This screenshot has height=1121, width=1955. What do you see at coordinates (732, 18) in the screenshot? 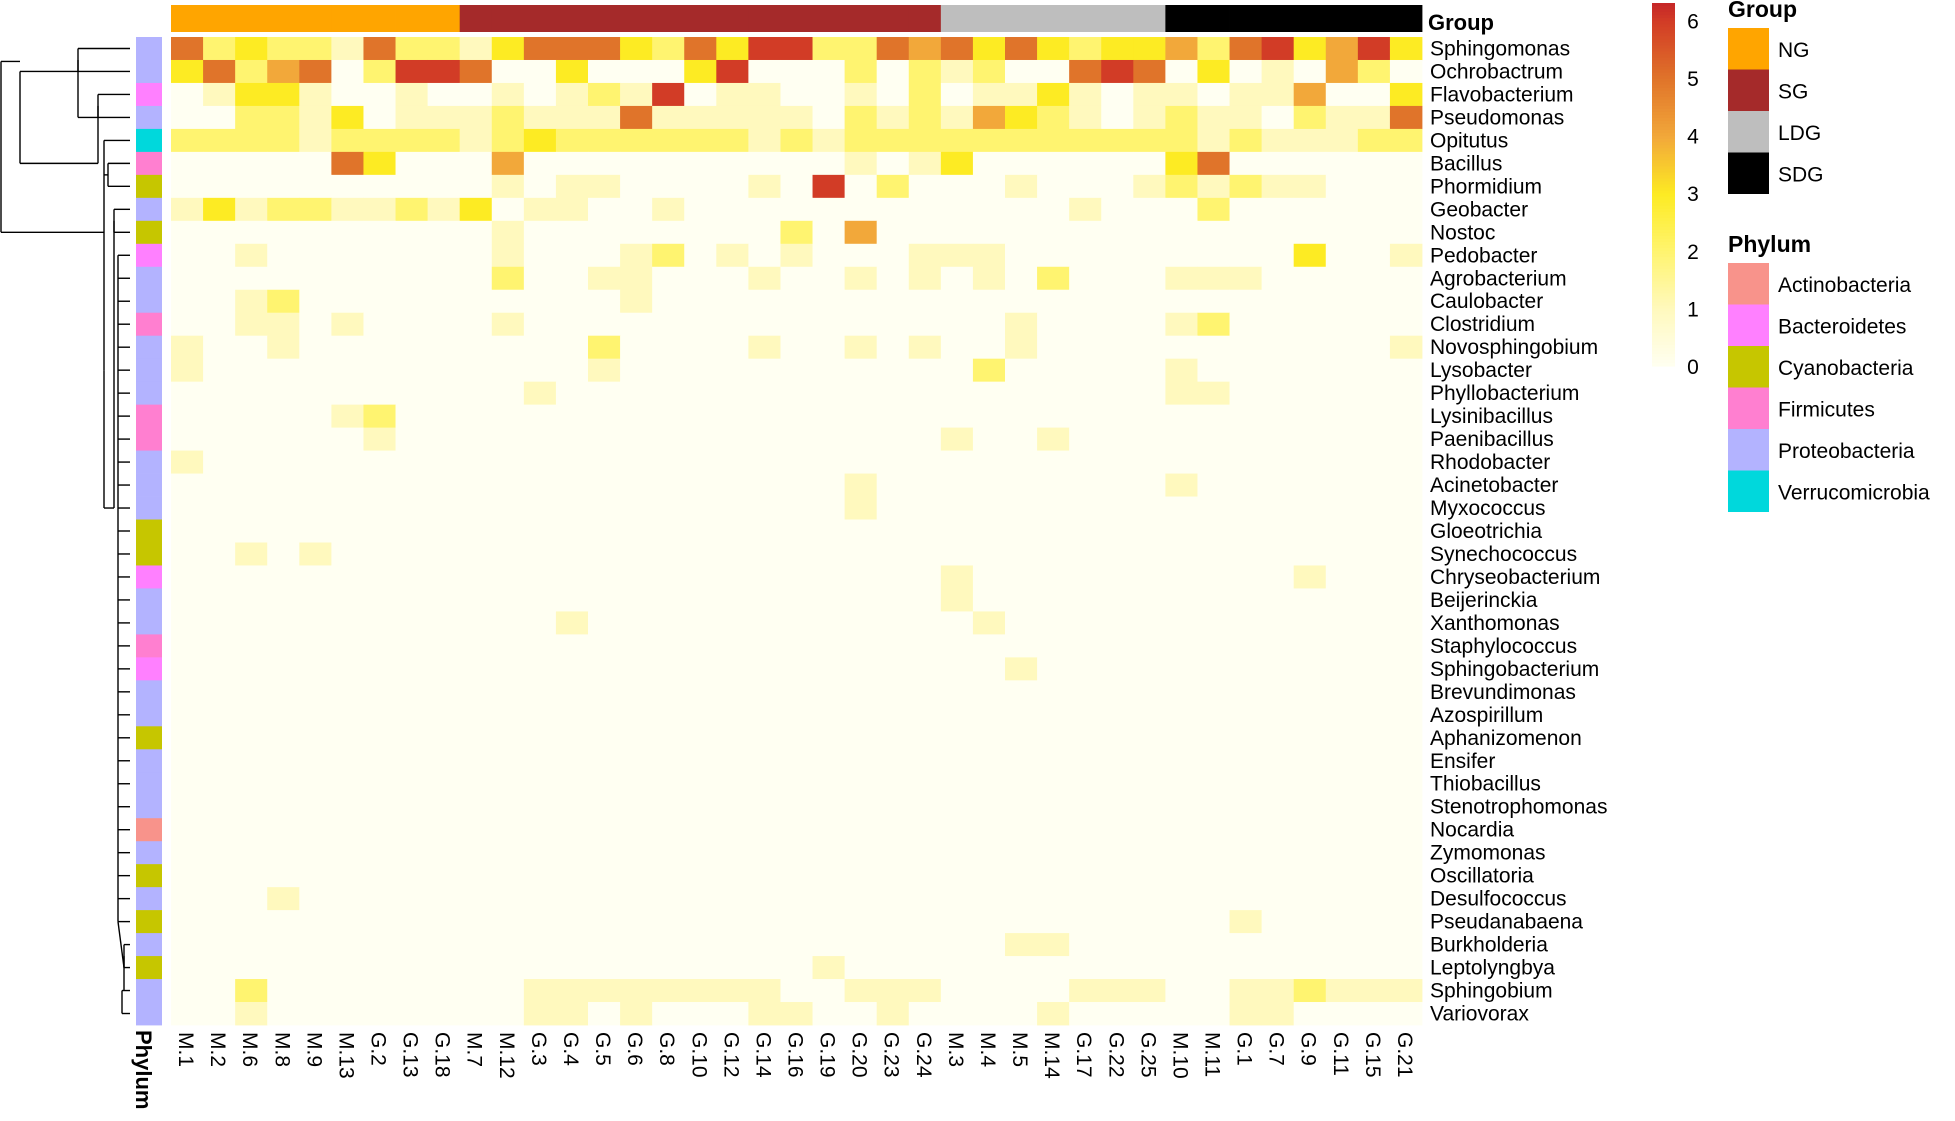
I see `group-bar-cell` at bounding box center [732, 18].